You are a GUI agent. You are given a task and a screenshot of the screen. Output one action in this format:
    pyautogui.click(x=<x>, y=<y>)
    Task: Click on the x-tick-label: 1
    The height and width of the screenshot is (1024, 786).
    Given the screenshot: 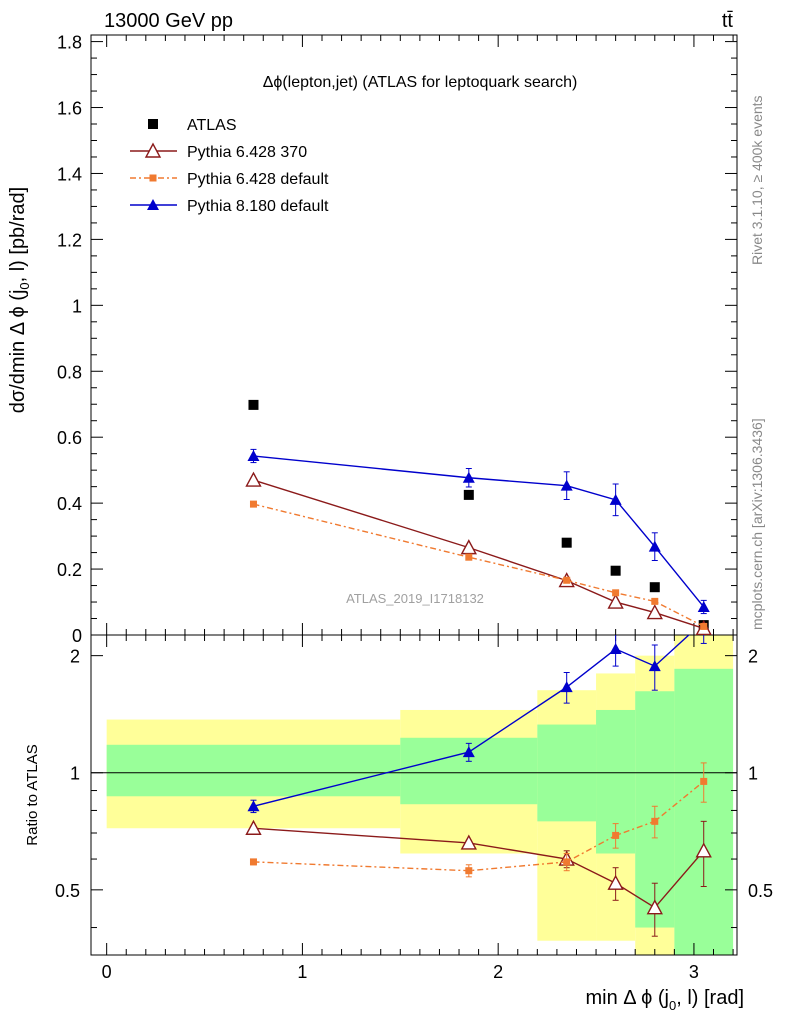 What is the action you would take?
    pyautogui.click(x=302, y=972)
    